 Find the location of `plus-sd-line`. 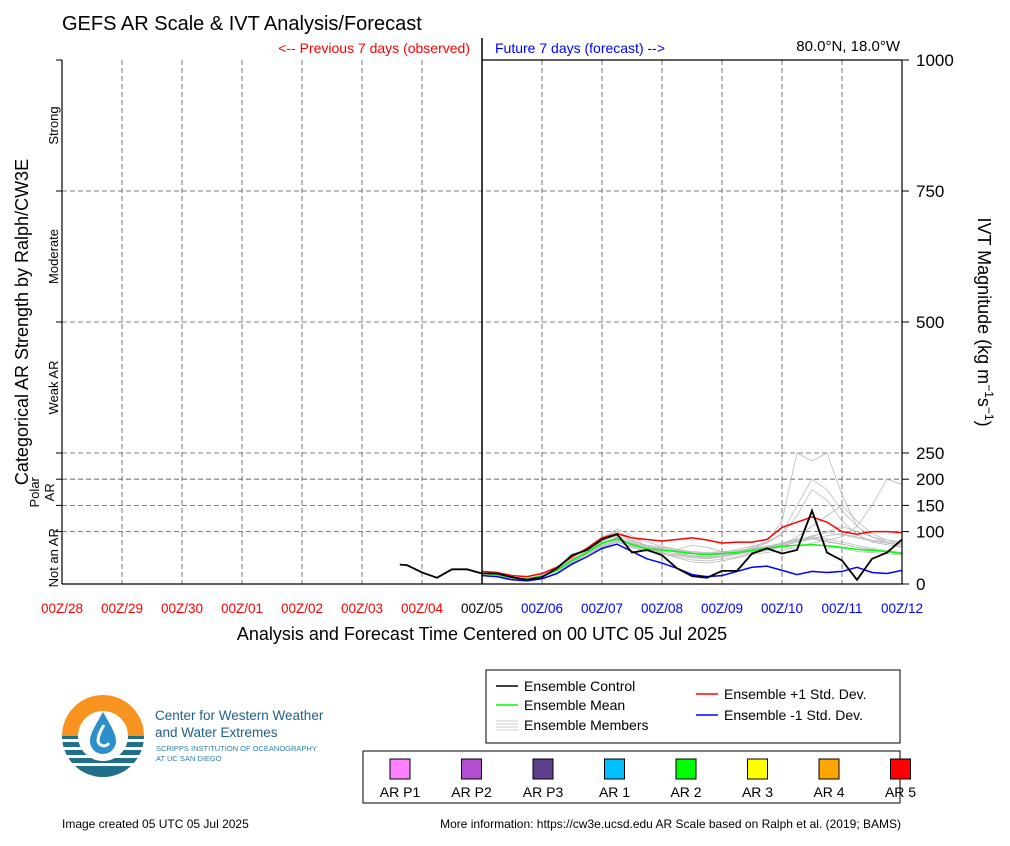

plus-sd-line is located at coordinates (692, 547).